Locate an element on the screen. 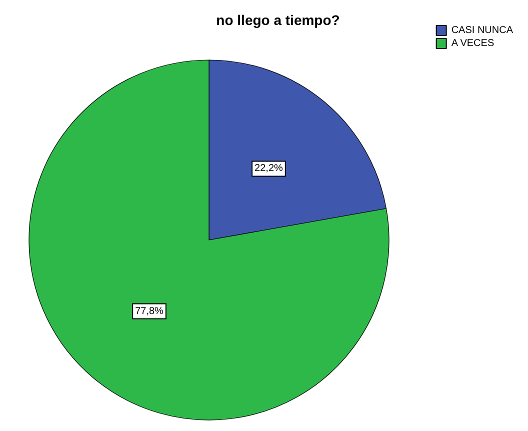 The width and height of the screenshot is (528, 431). legend-label: CASI NUNCA is located at coordinates (482, 30).